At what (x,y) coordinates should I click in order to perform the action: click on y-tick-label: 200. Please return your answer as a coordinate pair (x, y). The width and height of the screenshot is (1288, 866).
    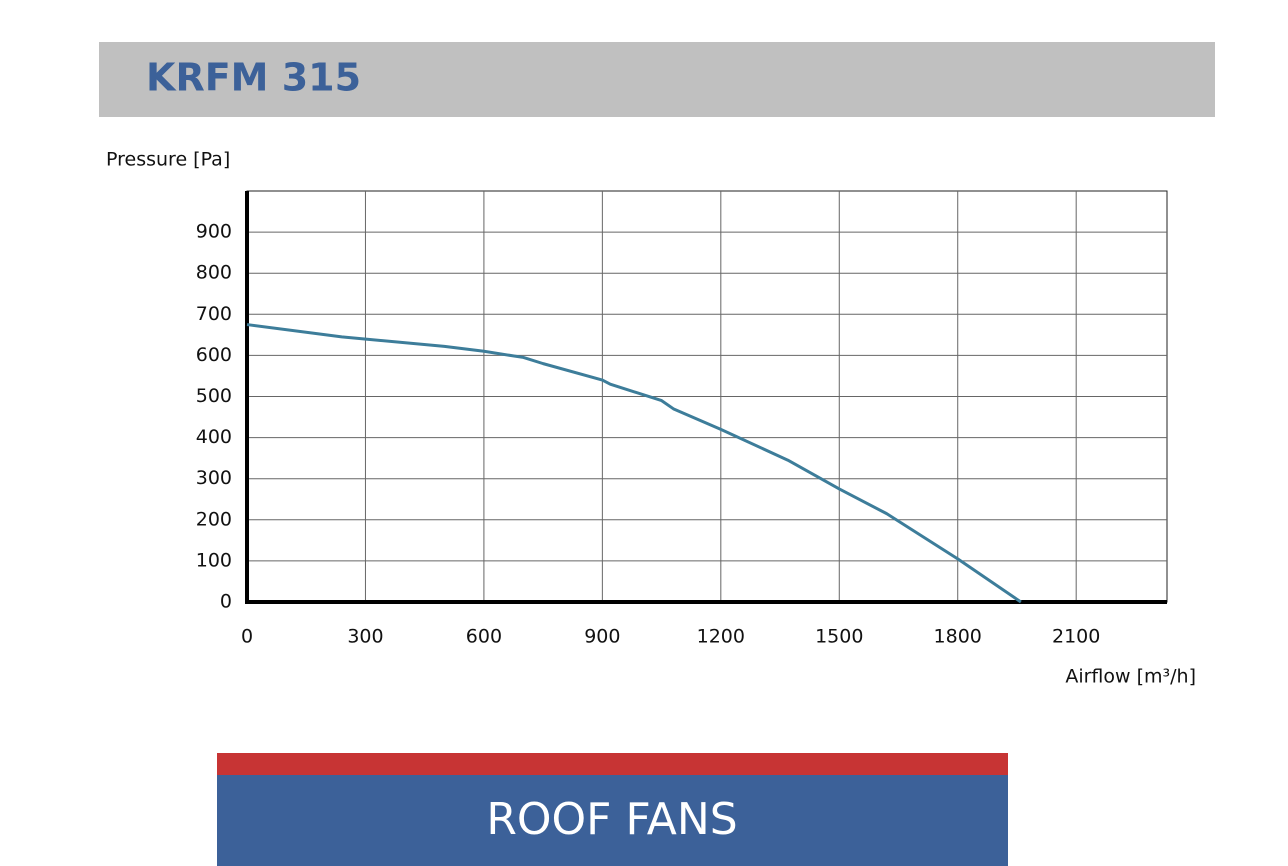
    Looking at the image, I should click on (214, 519).